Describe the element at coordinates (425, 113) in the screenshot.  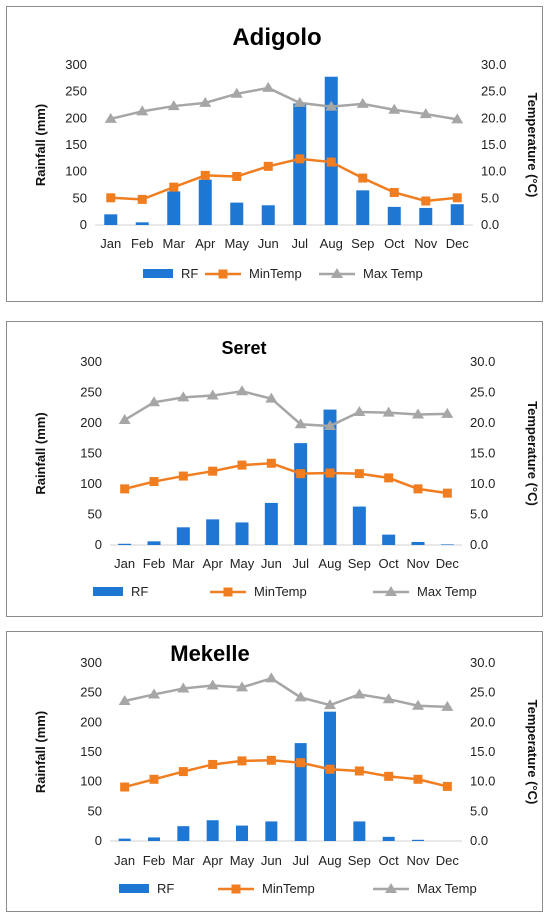
I see `max-temp-marker-nov` at that location.